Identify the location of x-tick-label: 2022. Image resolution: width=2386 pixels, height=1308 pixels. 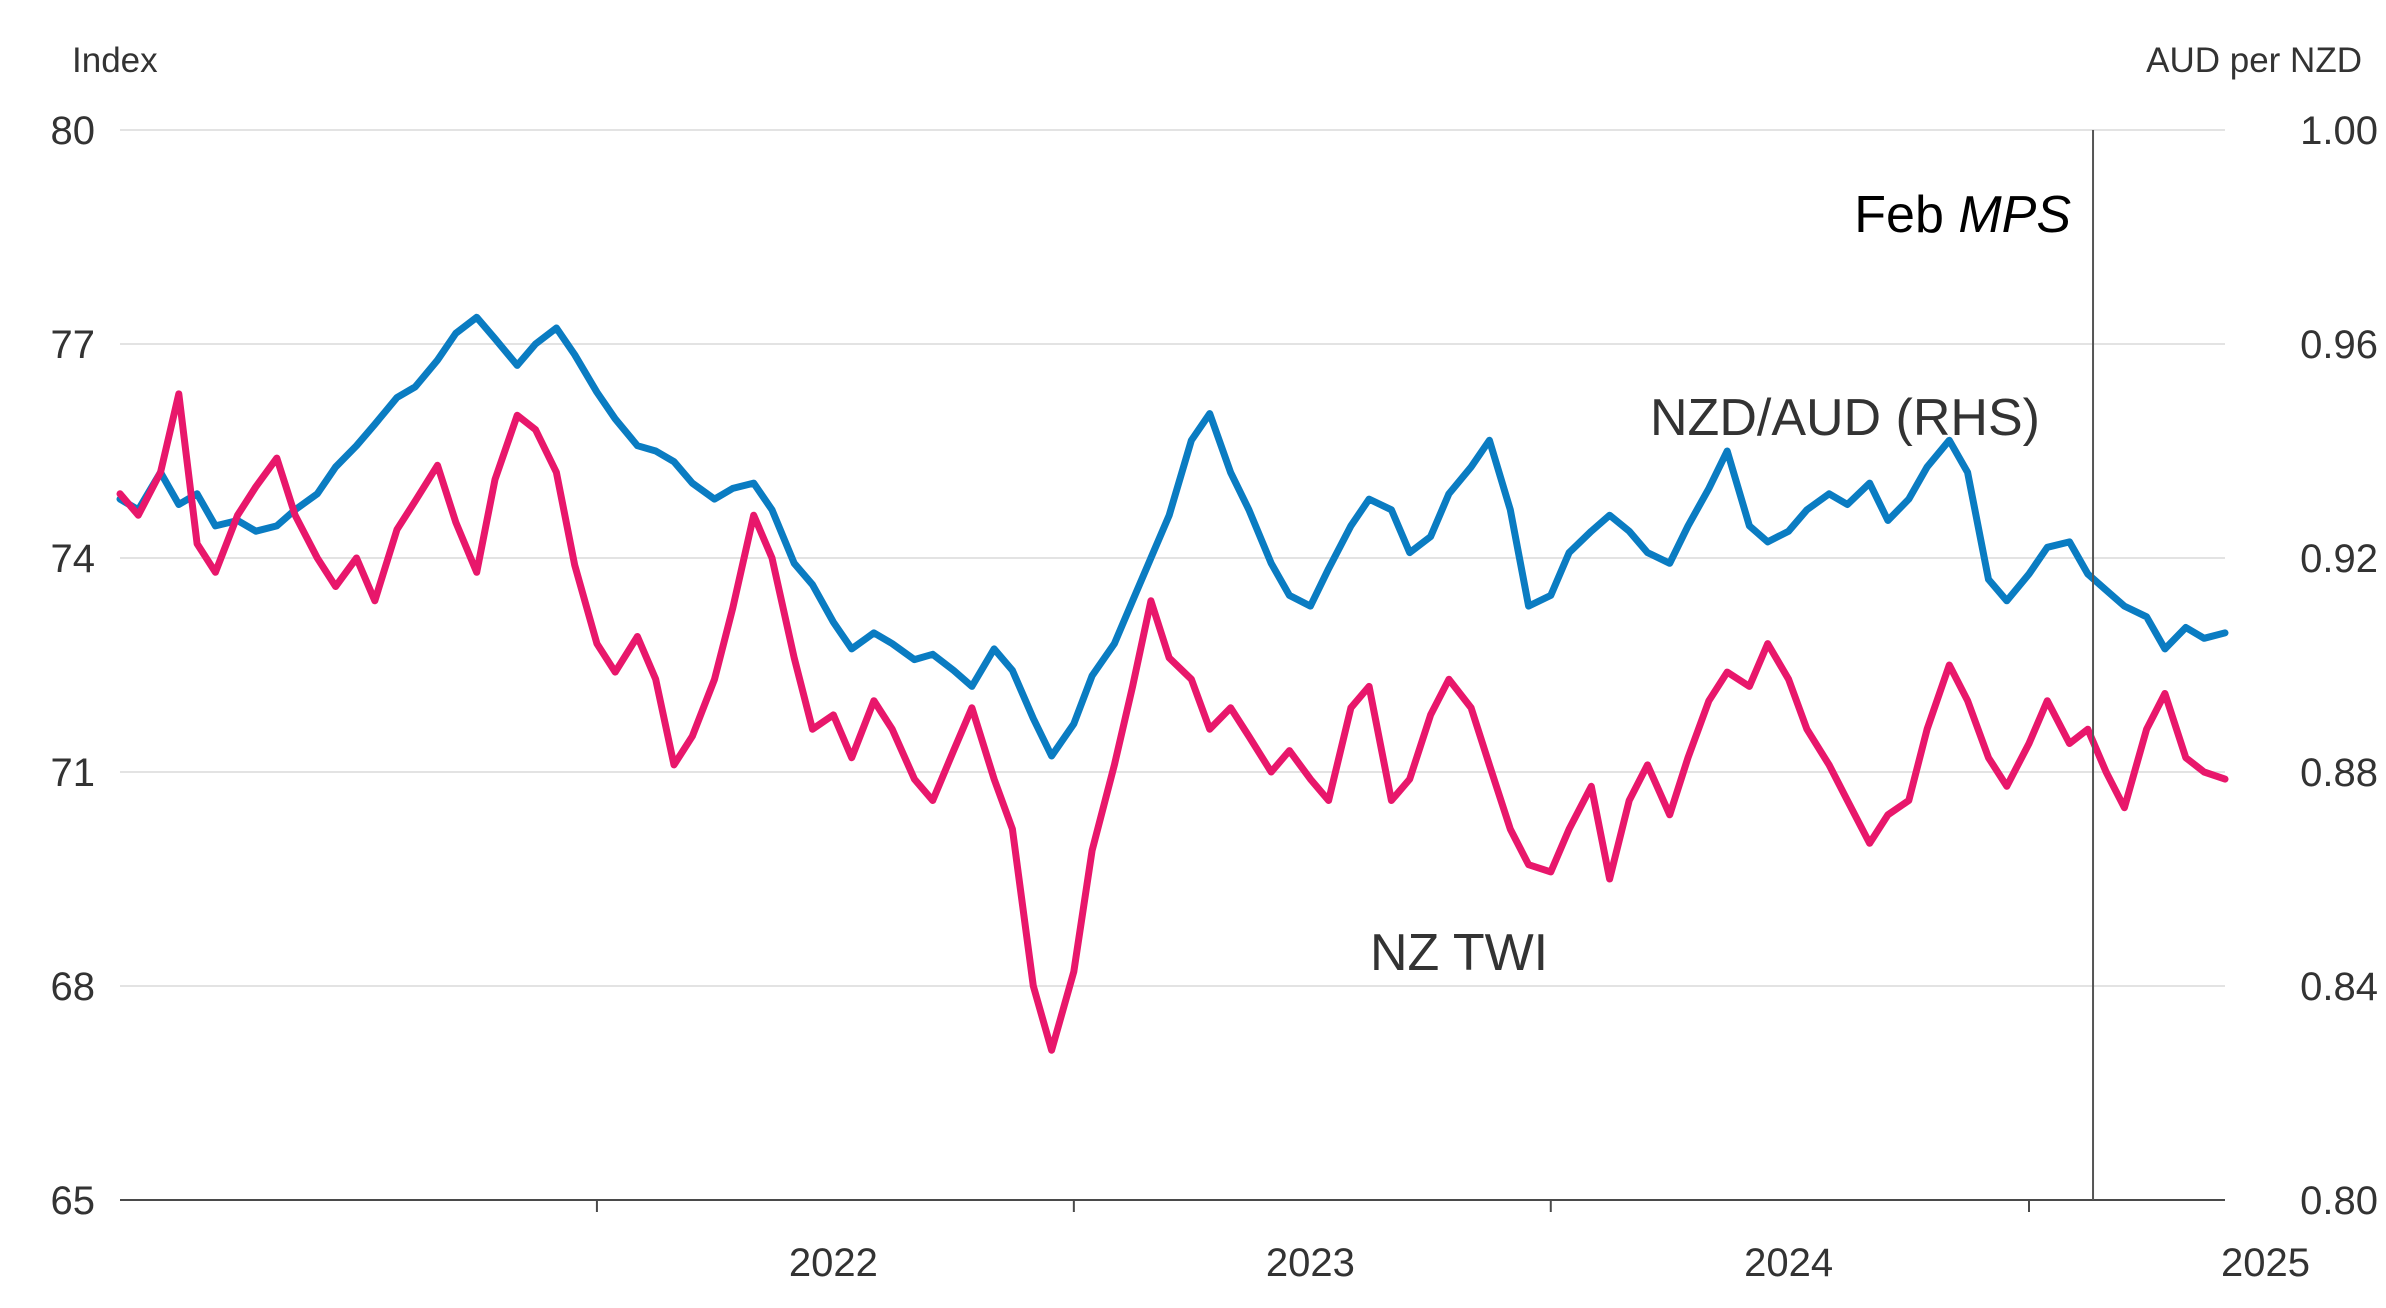
(833, 1263).